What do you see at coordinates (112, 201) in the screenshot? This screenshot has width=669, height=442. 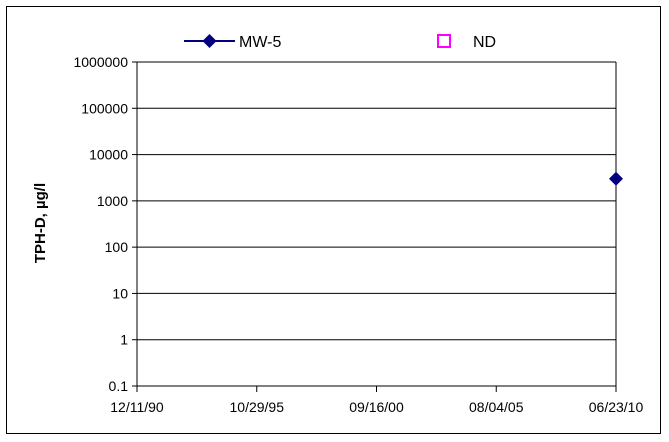 I see `y-tick-label: 1000` at bounding box center [112, 201].